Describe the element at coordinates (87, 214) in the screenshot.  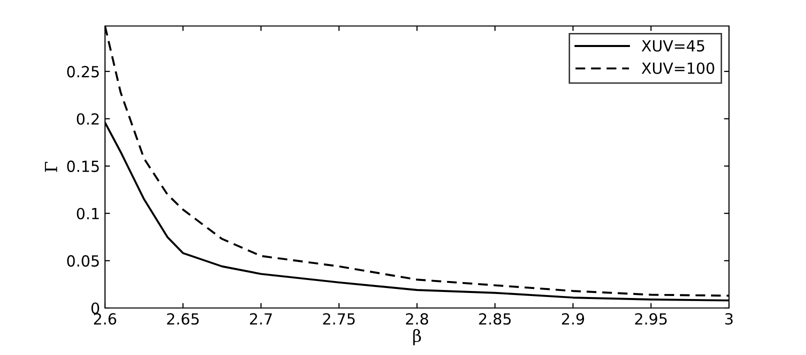
I see `y-tick-label: 0.1` at that location.